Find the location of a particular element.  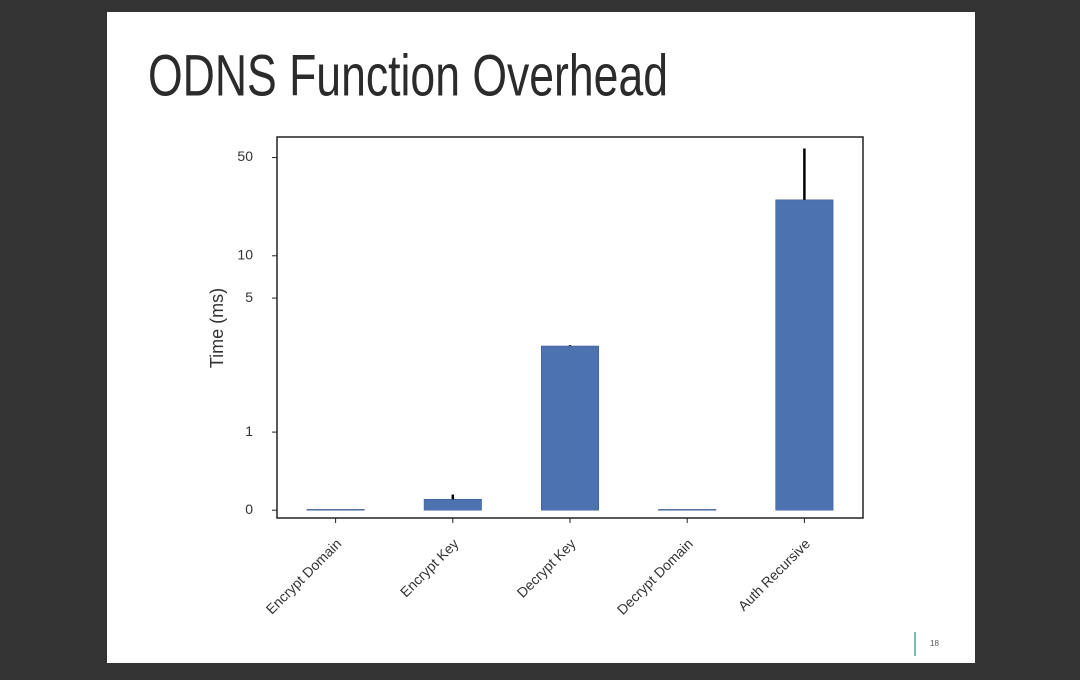

y-tick-label: 50 is located at coordinates (245, 156).